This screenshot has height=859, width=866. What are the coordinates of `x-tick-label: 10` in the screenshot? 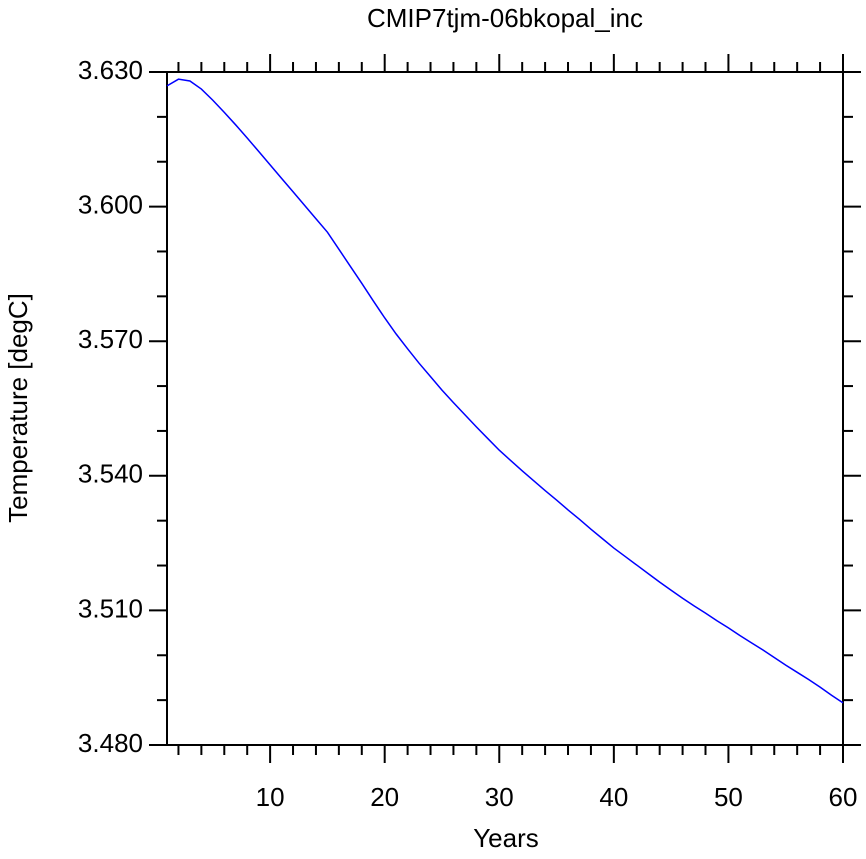 It's located at (270, 797).